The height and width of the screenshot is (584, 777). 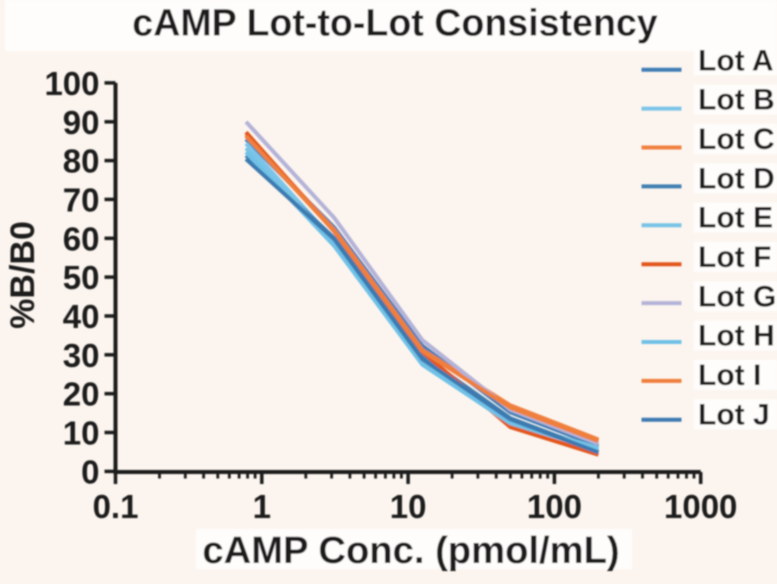 I want to click on svg-text: Lot I, so click(x=729, y=375).